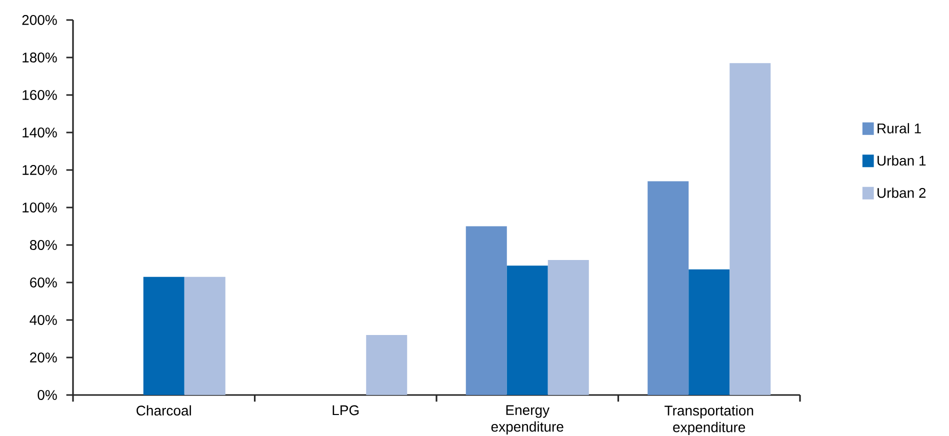 Image resolution: width=949 pixels, height=436 pixels. I want to click on y-tick-label: 100%, so click(39, 207).